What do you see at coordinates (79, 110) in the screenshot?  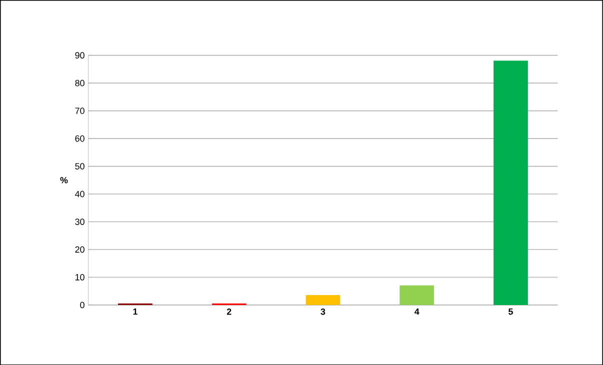 I see `y-tick-label: 70` at bounding box center [79, 110].